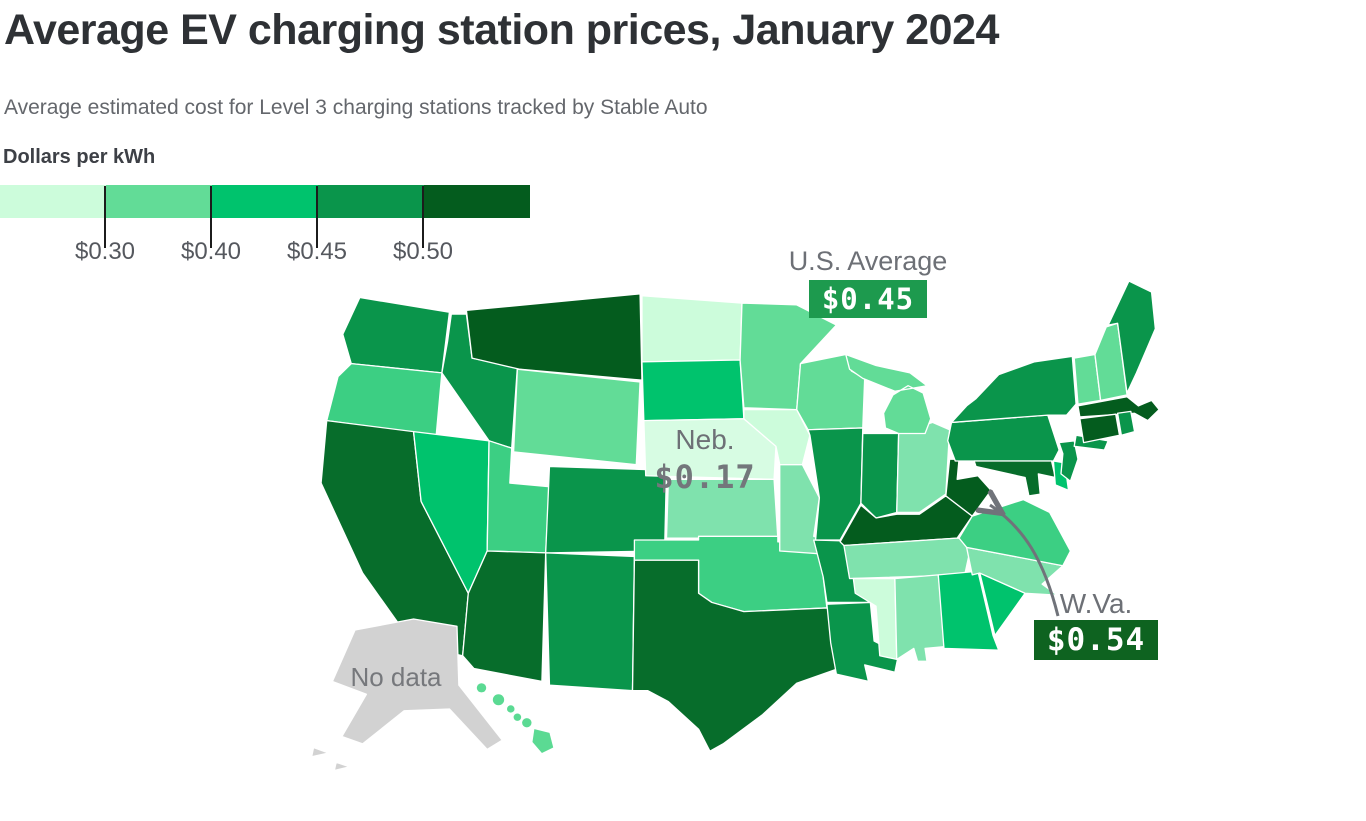 The height and width of the screenshot is (821, 1366). I want to click on nebraska-value: $0.17, so click(705, 477).